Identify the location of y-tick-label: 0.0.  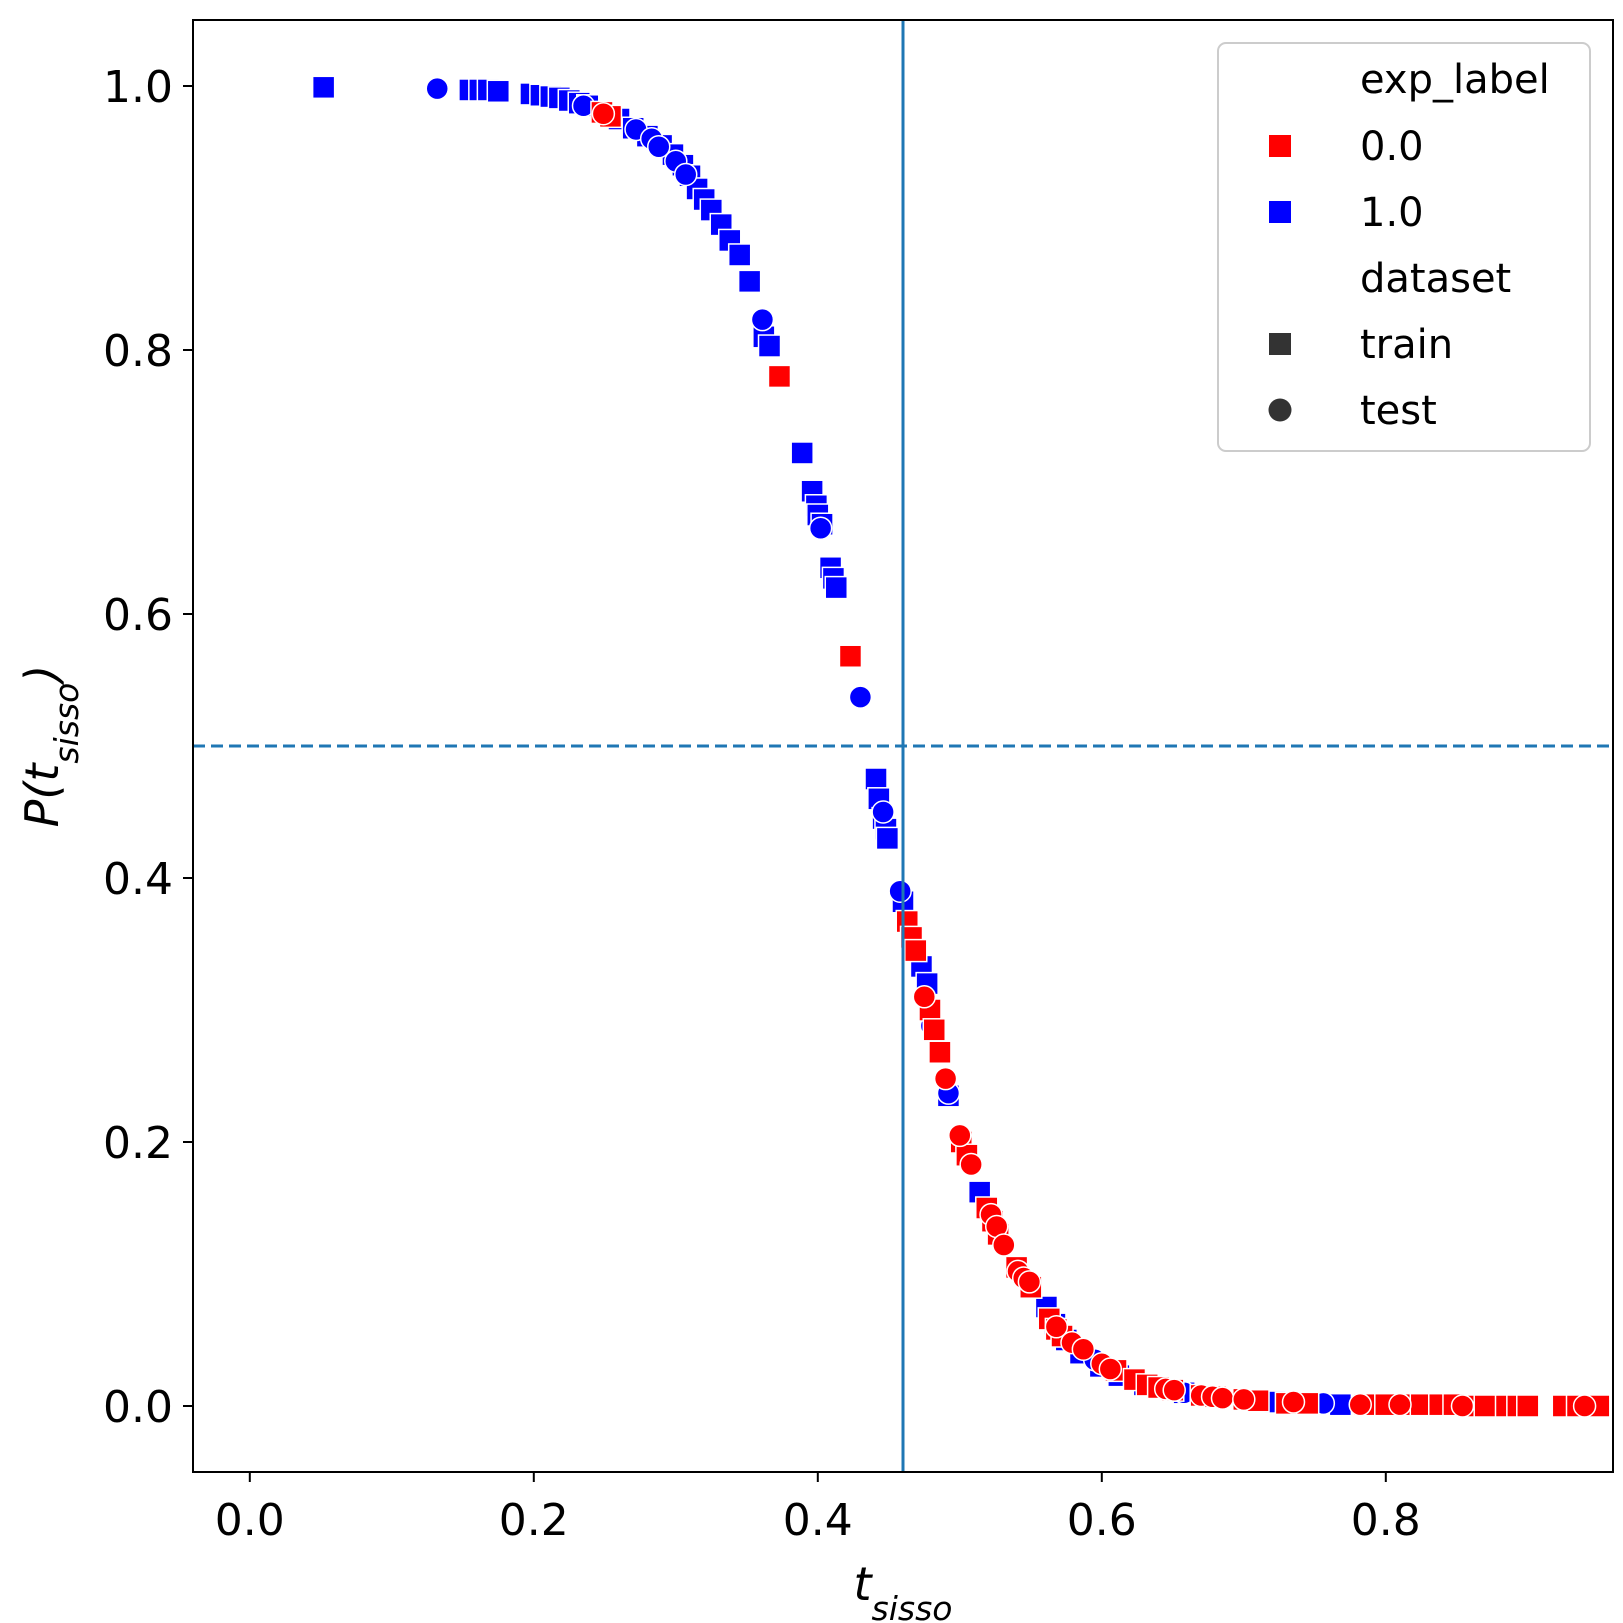
(138, 1407).